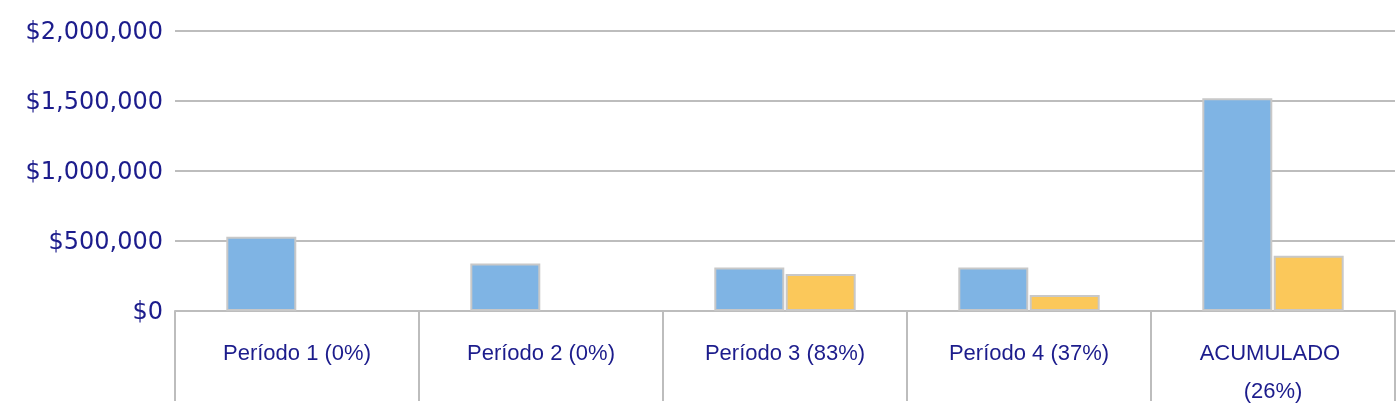  Describe the element at coordinates (94, 171) in the screenshot. I see `y-tick-label: $1,000,000` at that location.